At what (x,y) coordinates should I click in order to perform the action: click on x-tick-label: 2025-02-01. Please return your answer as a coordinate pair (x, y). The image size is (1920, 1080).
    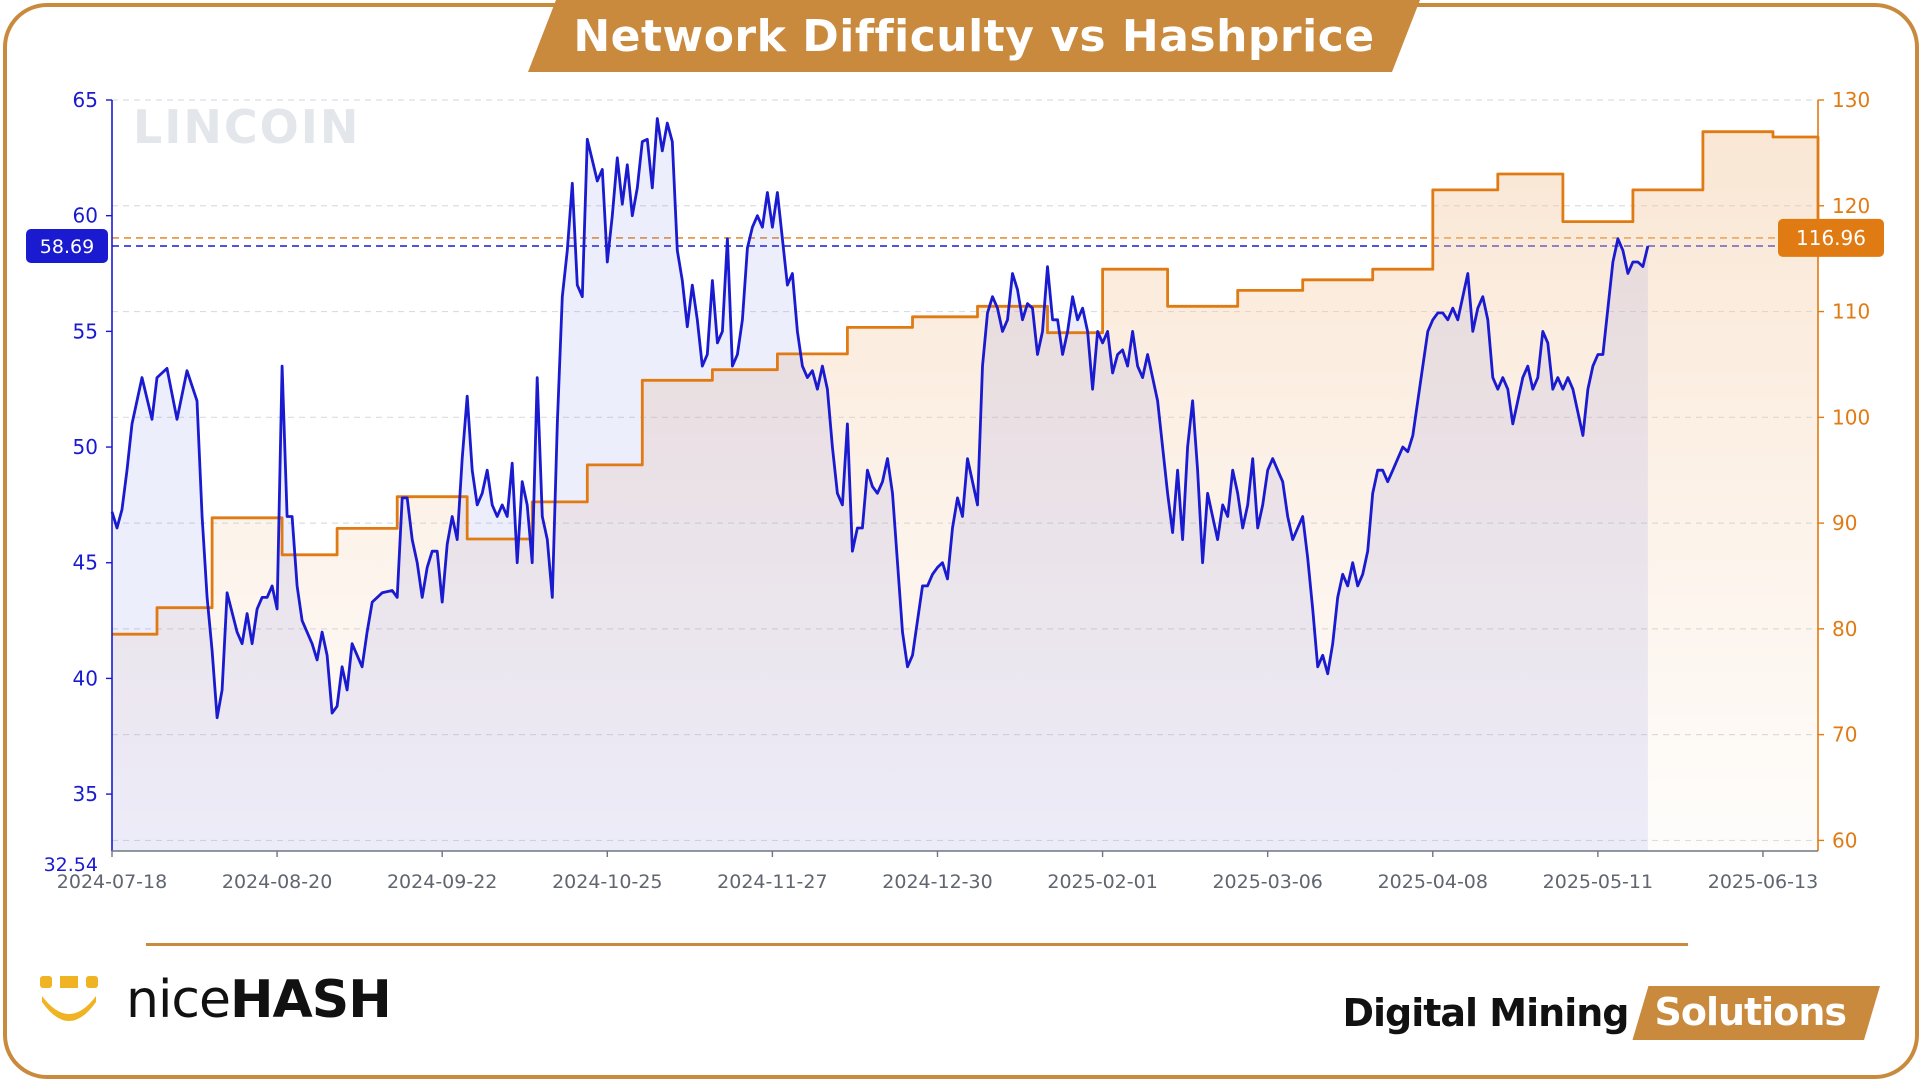
    Looking at the image, I should click on (1102, 882).